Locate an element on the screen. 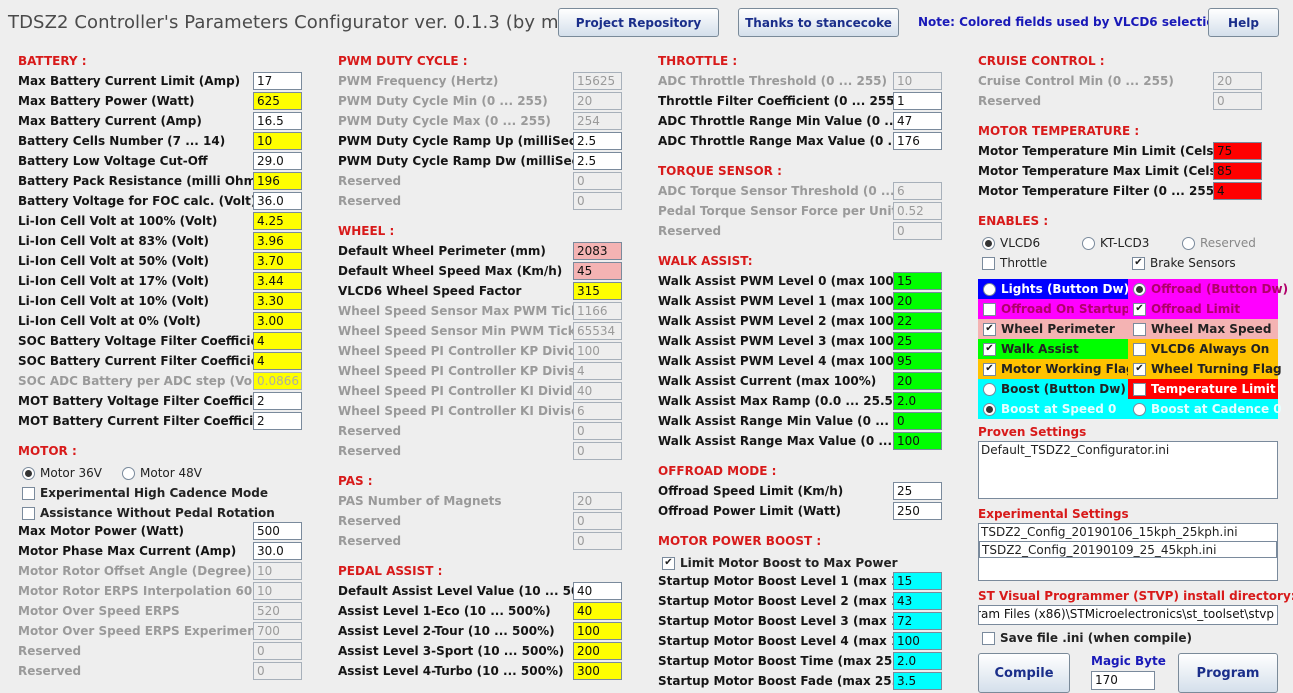 Image resolution: width=1293 pixels, height=693 pixels. param-input-offroad-power-limit-watt: 250 is located at coordinates (917, 511).